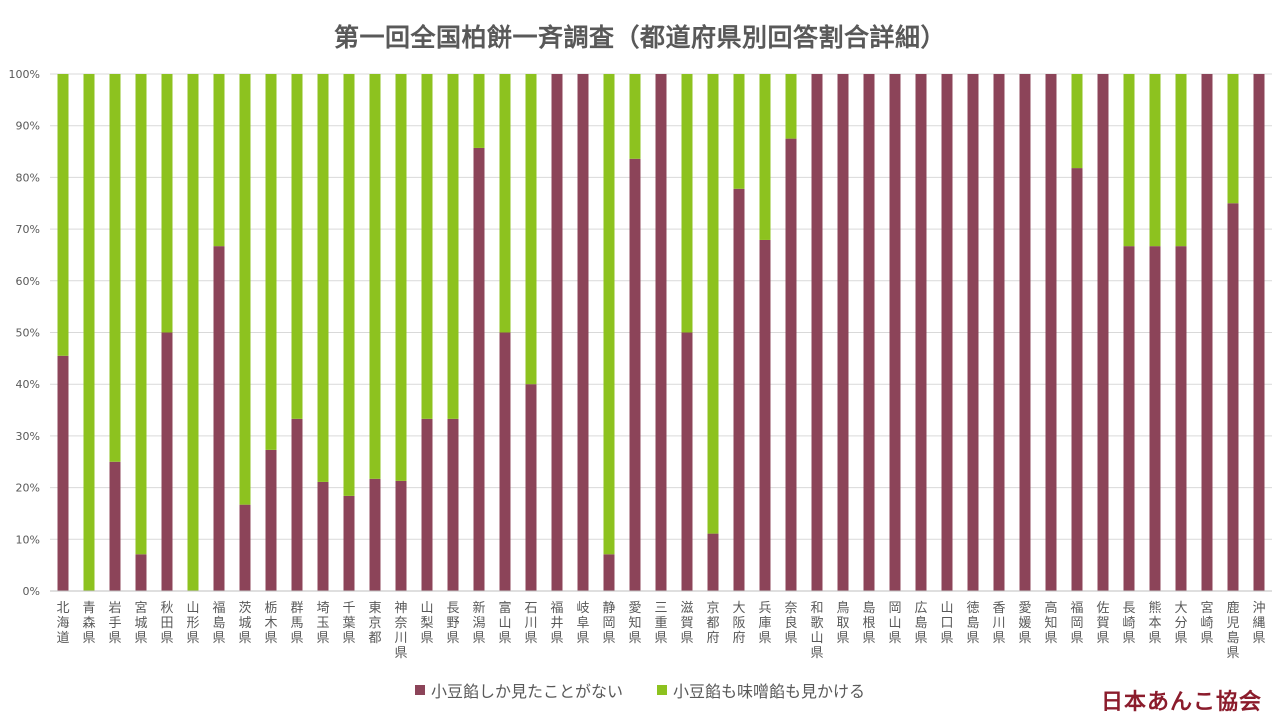 This screenshot has width=1280, height=720. Describe the element at coordinates (946, 623) in the screenshot. I see `x-tick-label: 山口県` at that location.